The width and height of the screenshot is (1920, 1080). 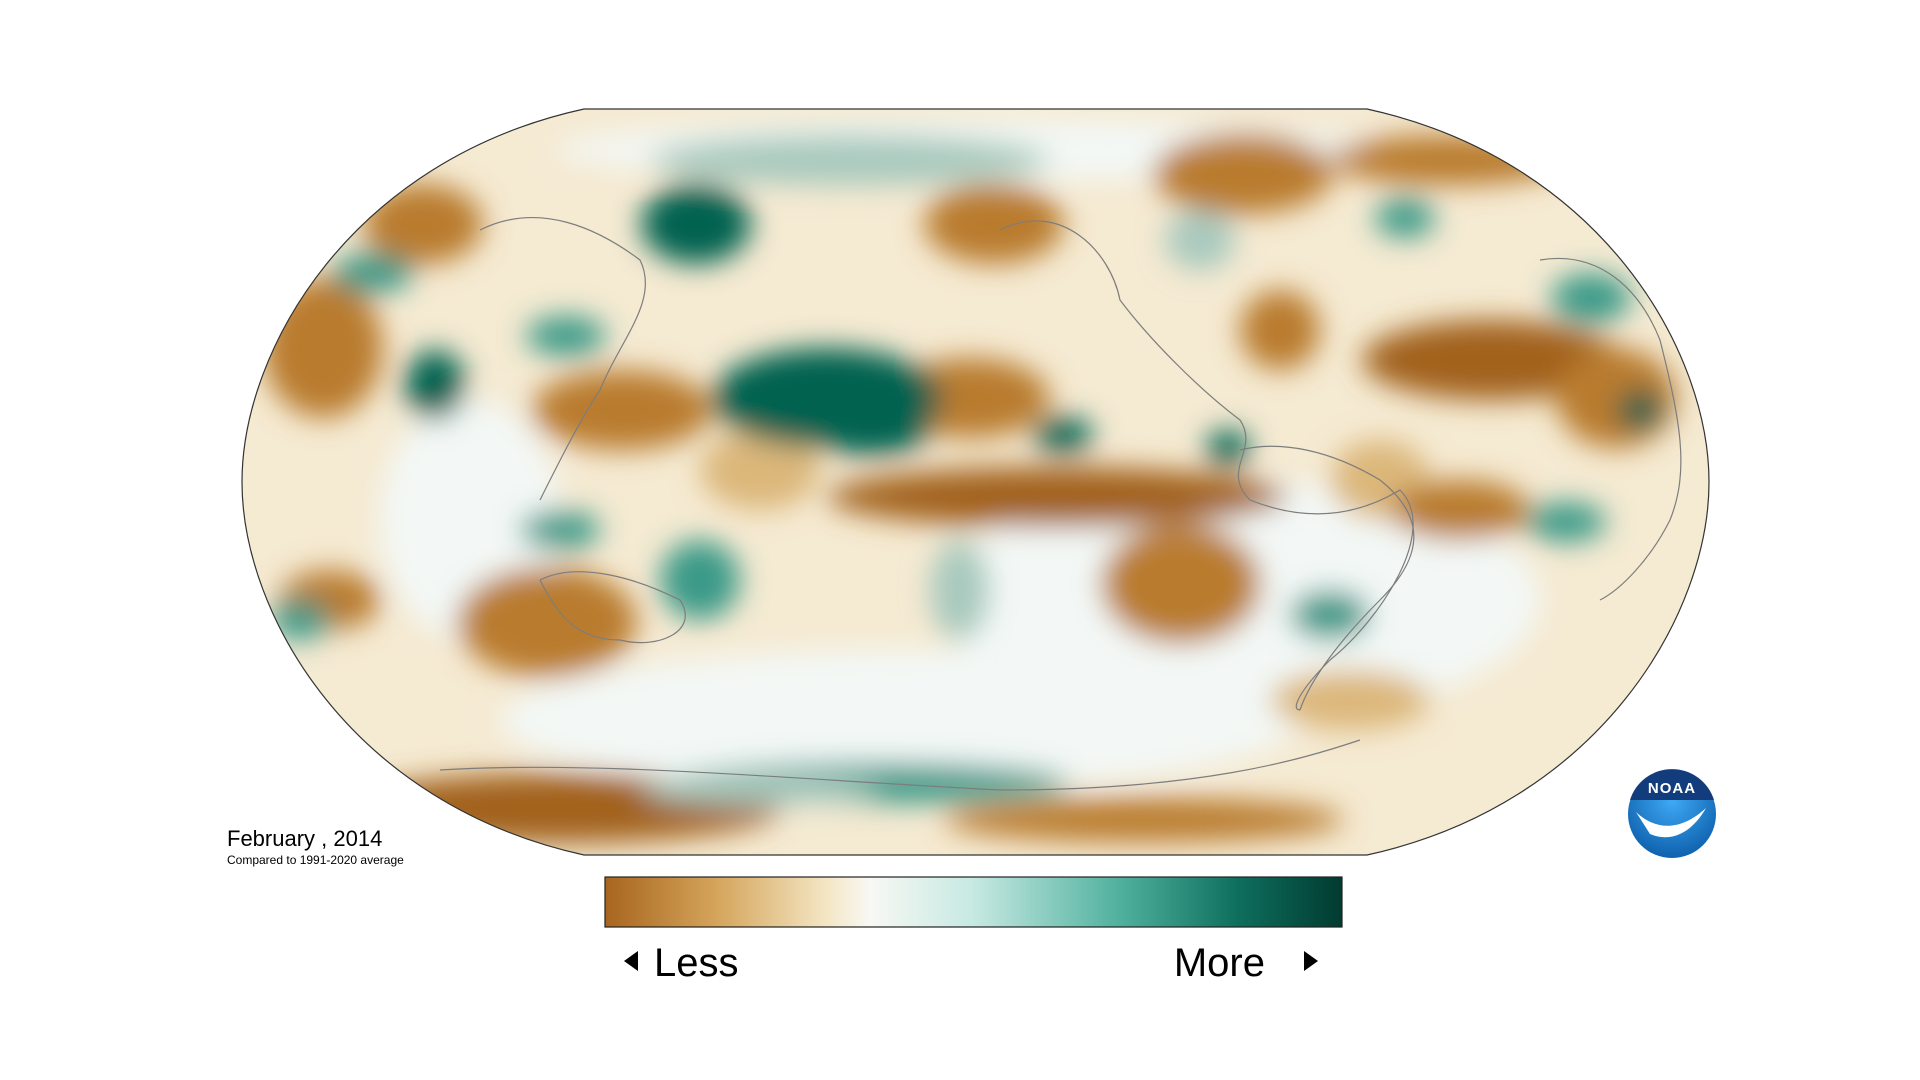 I want to click on more-arrow, so click(x=1311, y=961).